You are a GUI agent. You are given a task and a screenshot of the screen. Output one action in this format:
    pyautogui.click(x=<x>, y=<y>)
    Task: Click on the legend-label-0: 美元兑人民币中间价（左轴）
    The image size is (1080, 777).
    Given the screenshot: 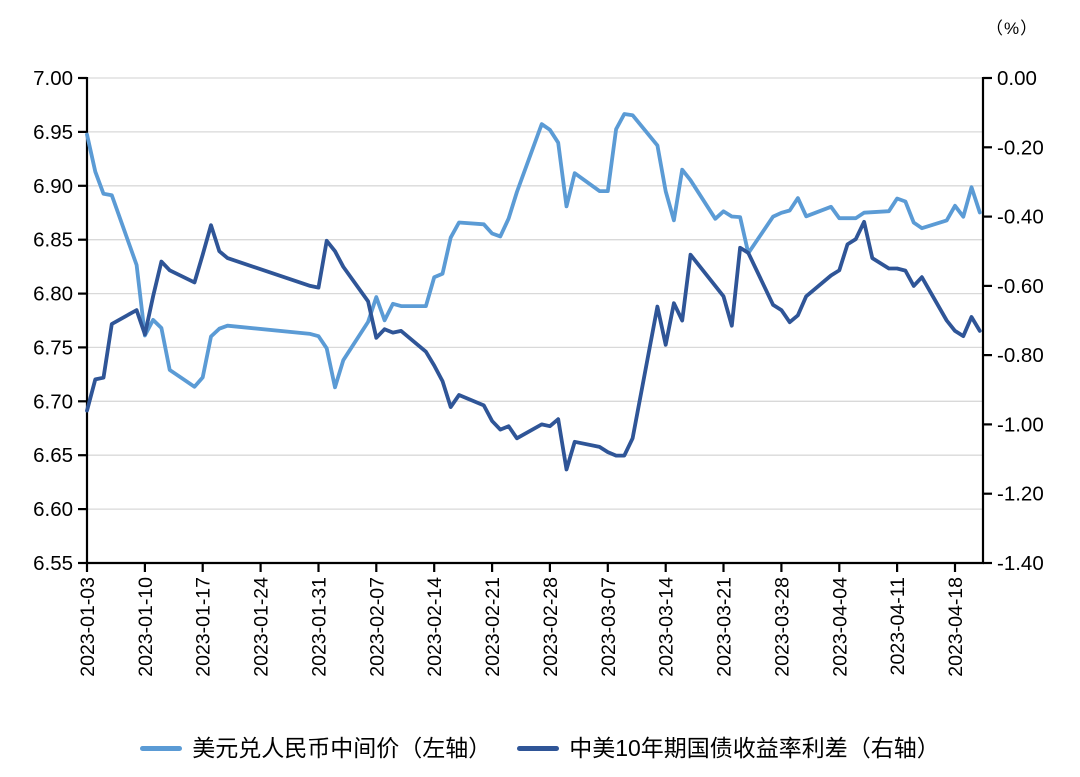 What is the action you would take?
    pyautogui.click(x=342, y=747)
    